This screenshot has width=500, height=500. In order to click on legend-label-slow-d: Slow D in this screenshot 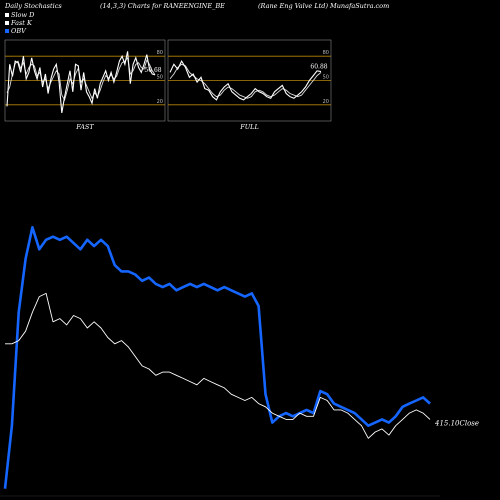, I will do `click(23, 15)`.